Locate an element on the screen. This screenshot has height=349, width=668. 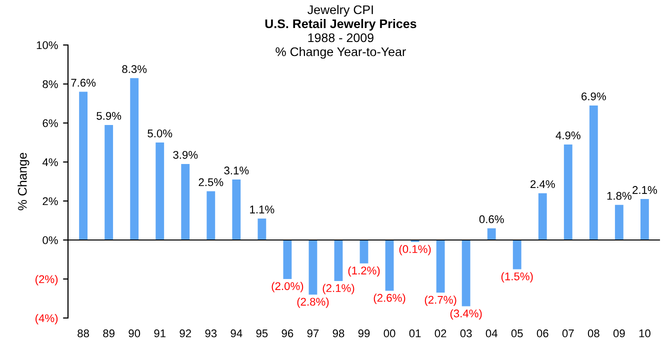
data-label: 2.5% is located at coordinates (211, 182).